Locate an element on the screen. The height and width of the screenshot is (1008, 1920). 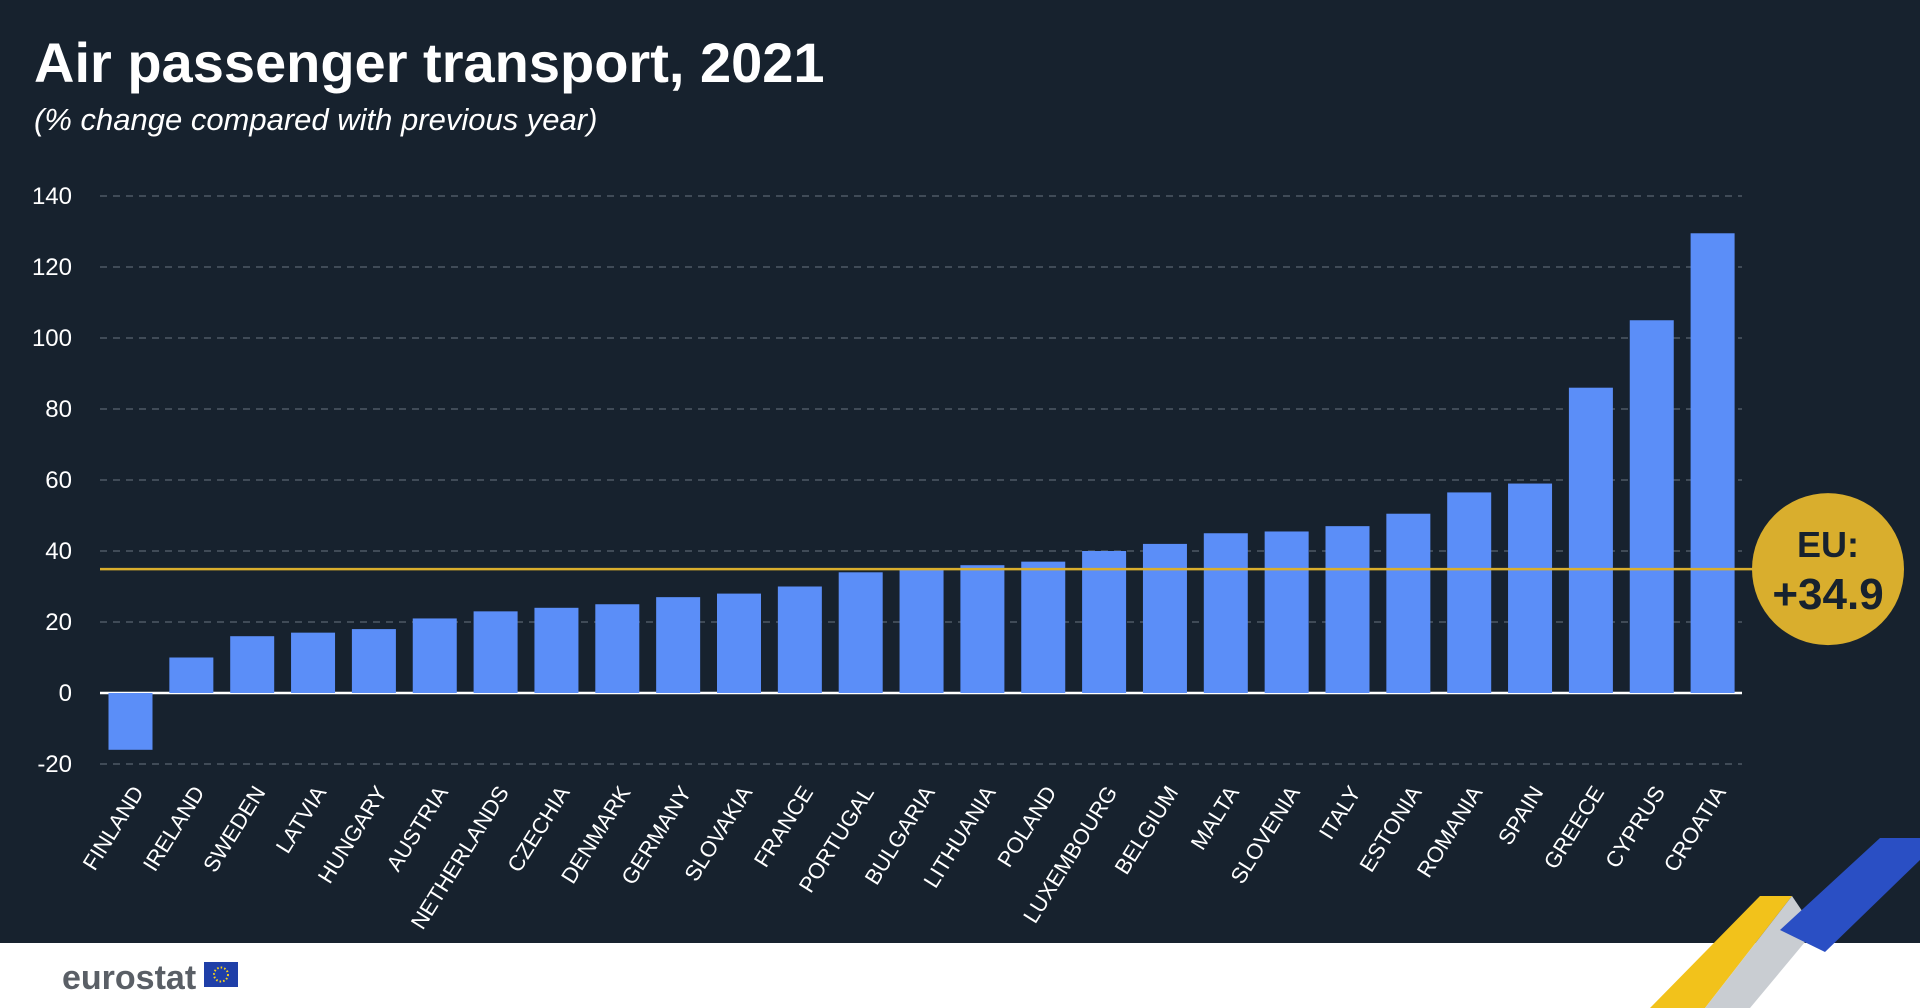
bar-sweden is located at coordinates (252, 664).